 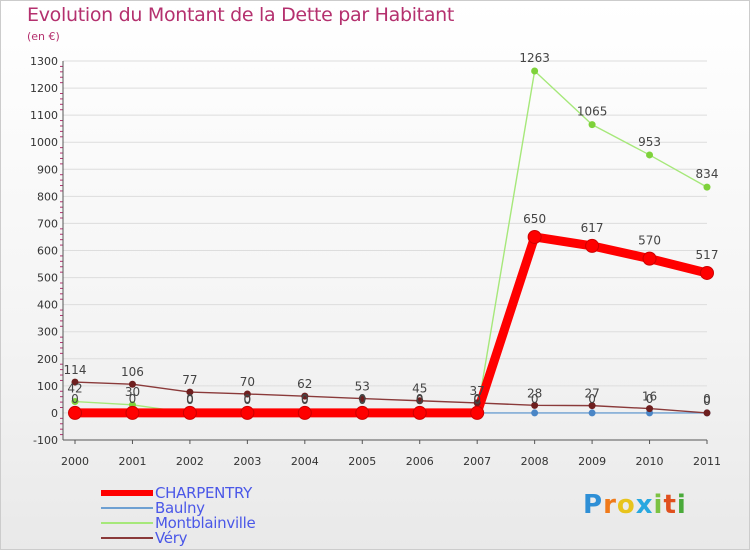 I want to click on data-label: 16, so click(x=649, y=397).